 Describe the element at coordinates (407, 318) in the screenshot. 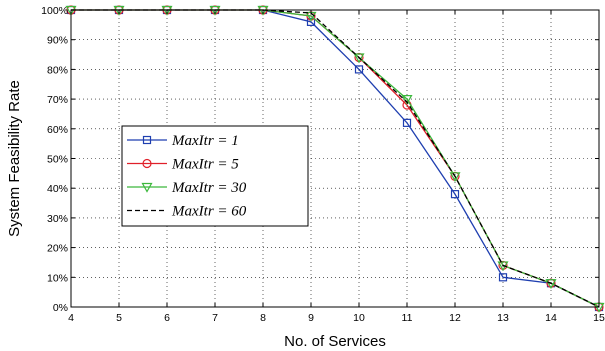

I see `x-tick-label: 11` at that location.